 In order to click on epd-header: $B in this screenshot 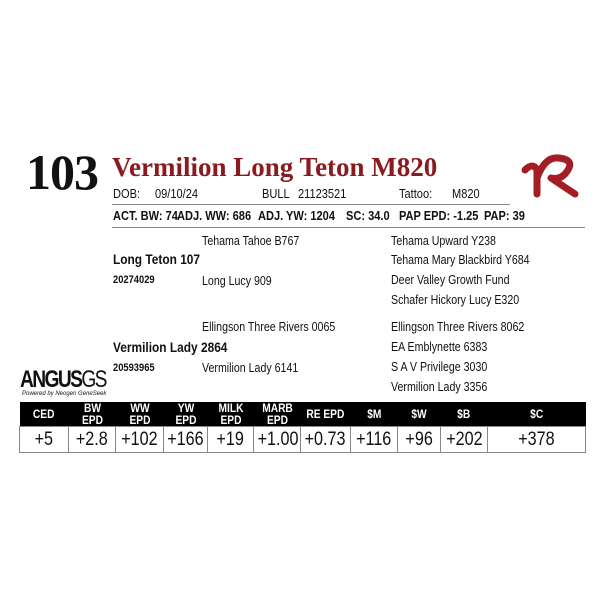, I will do `click(464, 414)`.